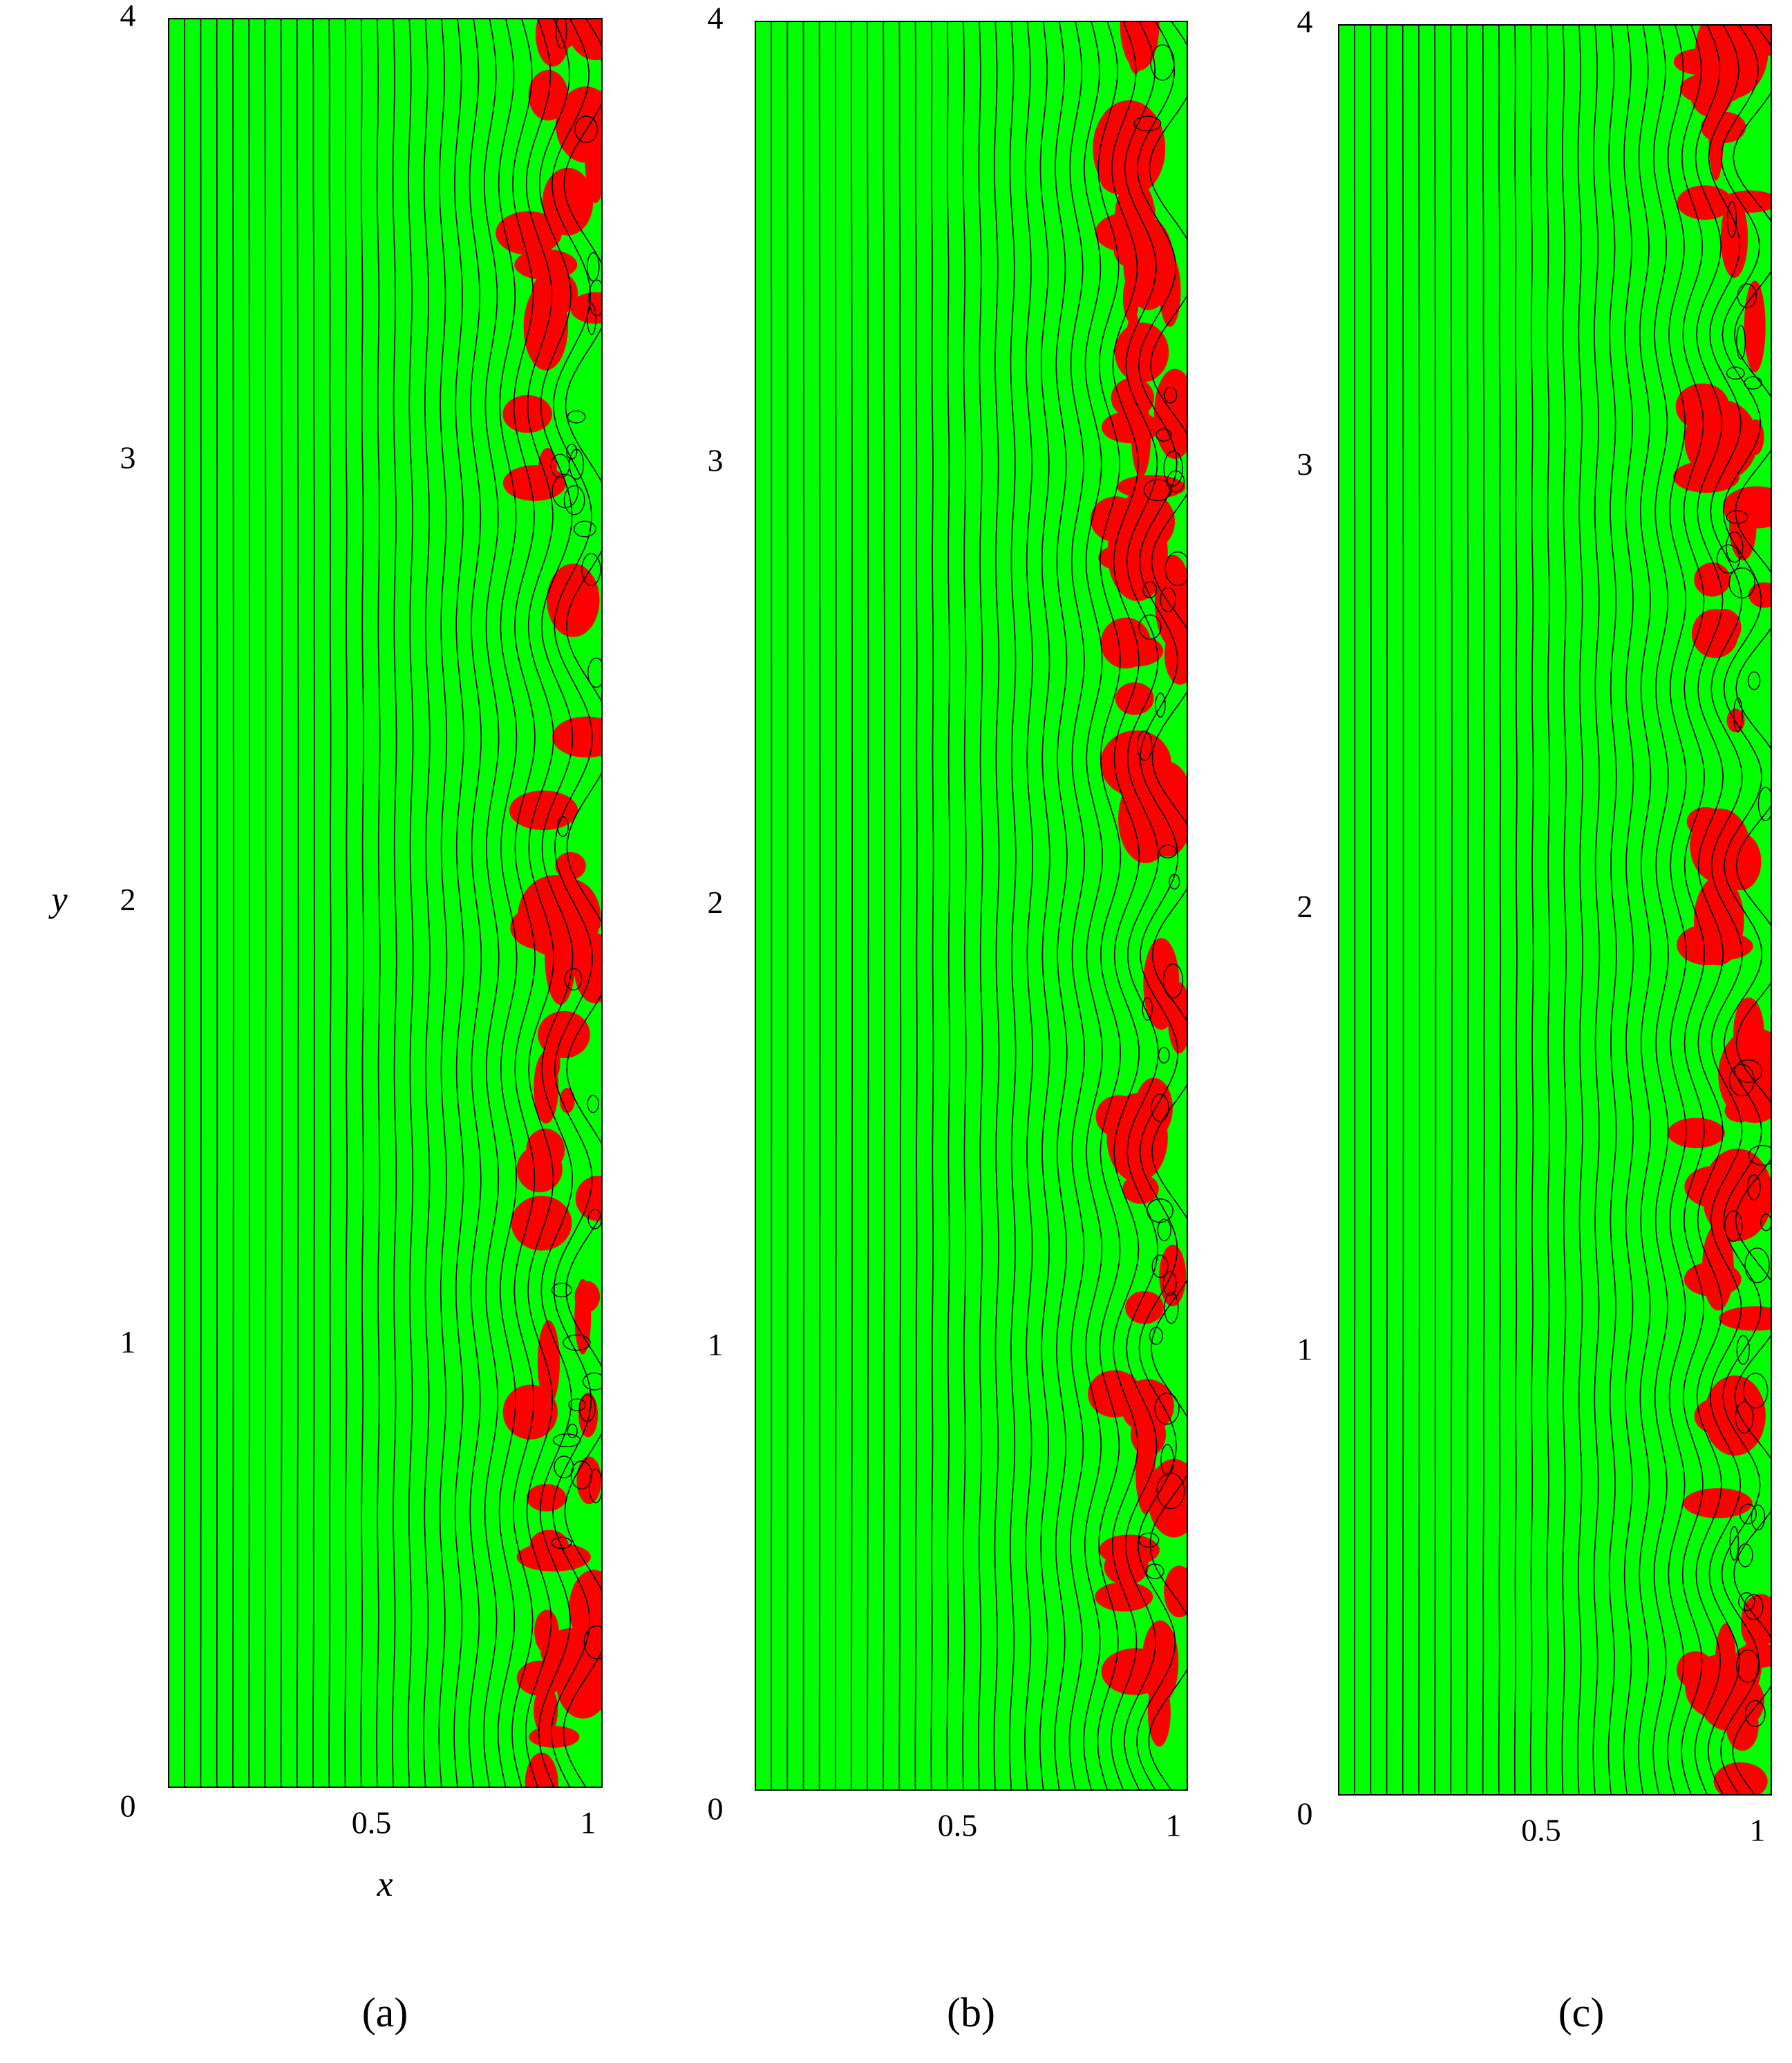 This screenshot has width=1792, height=2063. I want to click on y-tick-label: 2, so click(128, 900).